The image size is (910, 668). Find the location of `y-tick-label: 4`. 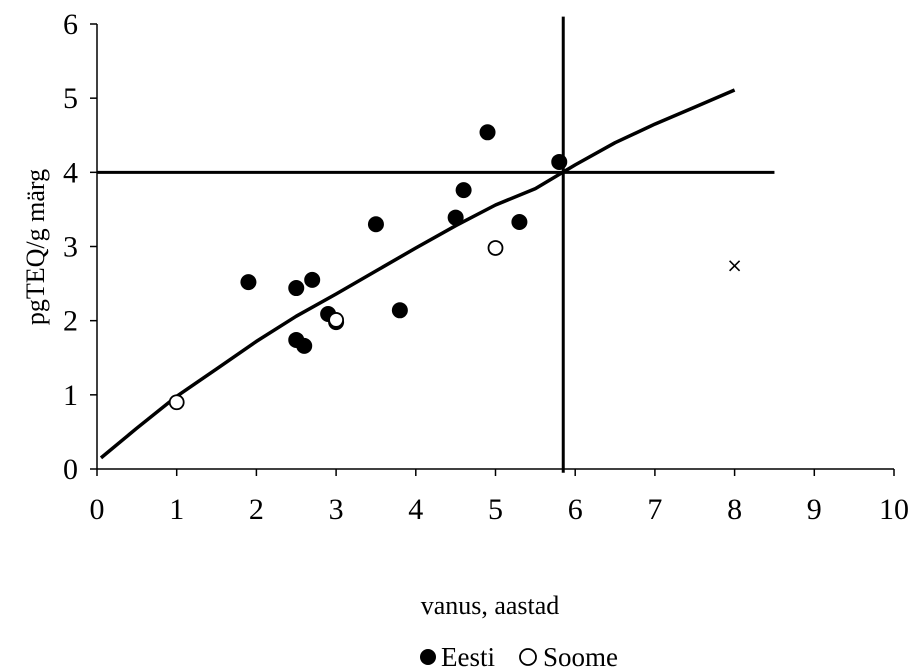

y-tick-label: 4 is located at coordinates (70, 172).